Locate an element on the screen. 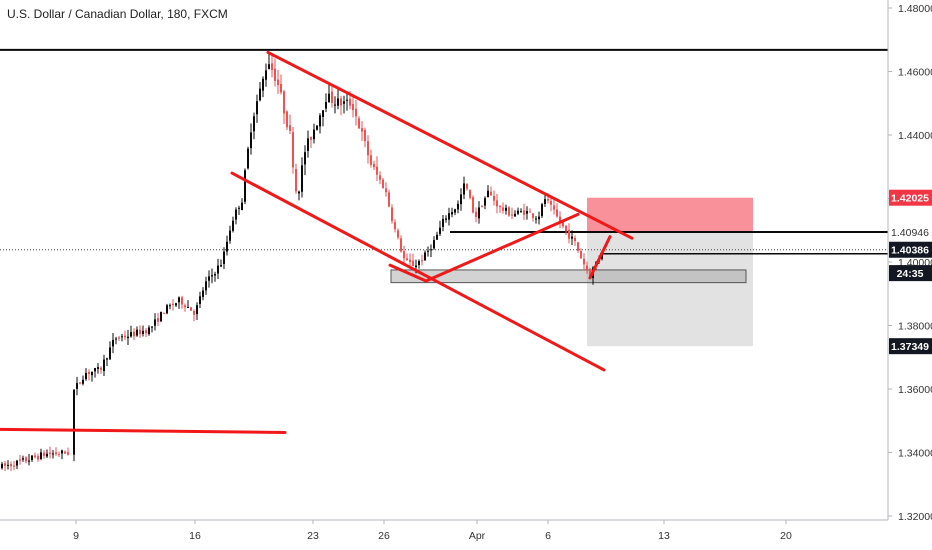  price-tag-label: 1.42025 is located at coordinates (910, 199).